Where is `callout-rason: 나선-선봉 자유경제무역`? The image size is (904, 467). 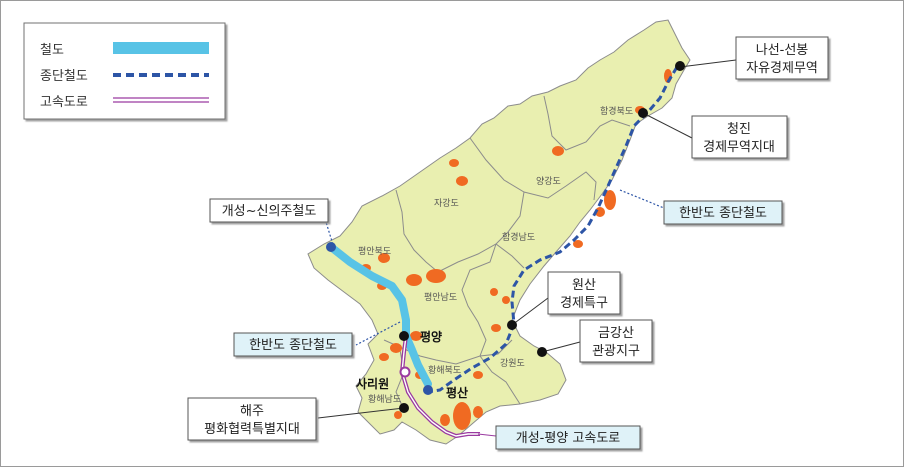
callout-rason: 나선-선봉 자유경제무역 is located at coordinates (782, 58).